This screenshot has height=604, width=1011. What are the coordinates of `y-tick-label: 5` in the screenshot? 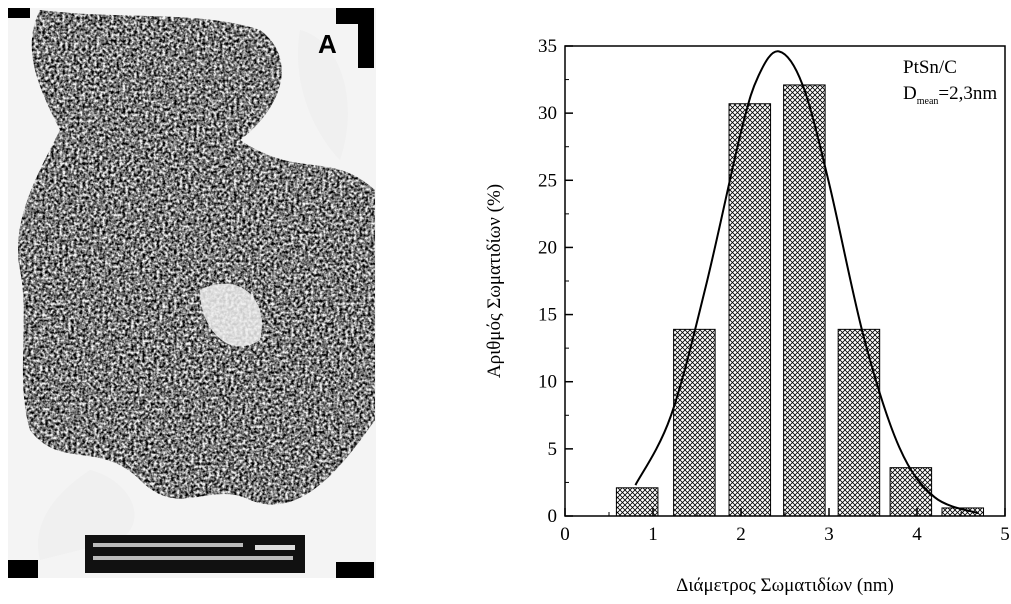 It's located at (553, 449).